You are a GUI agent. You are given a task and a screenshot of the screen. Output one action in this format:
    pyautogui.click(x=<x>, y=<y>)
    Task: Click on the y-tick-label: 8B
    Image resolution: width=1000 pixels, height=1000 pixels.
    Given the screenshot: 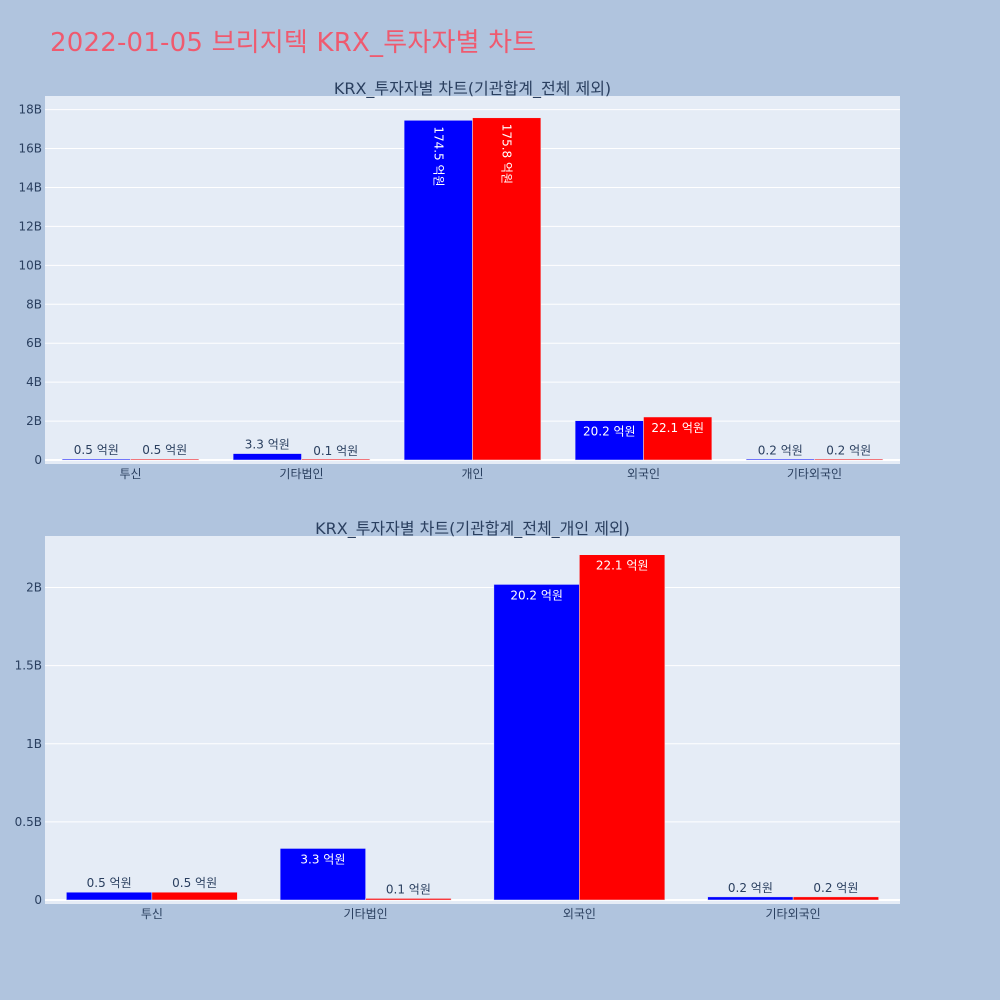 What is the action you would take?
    pyautogui.click(x=34, y=304)
    